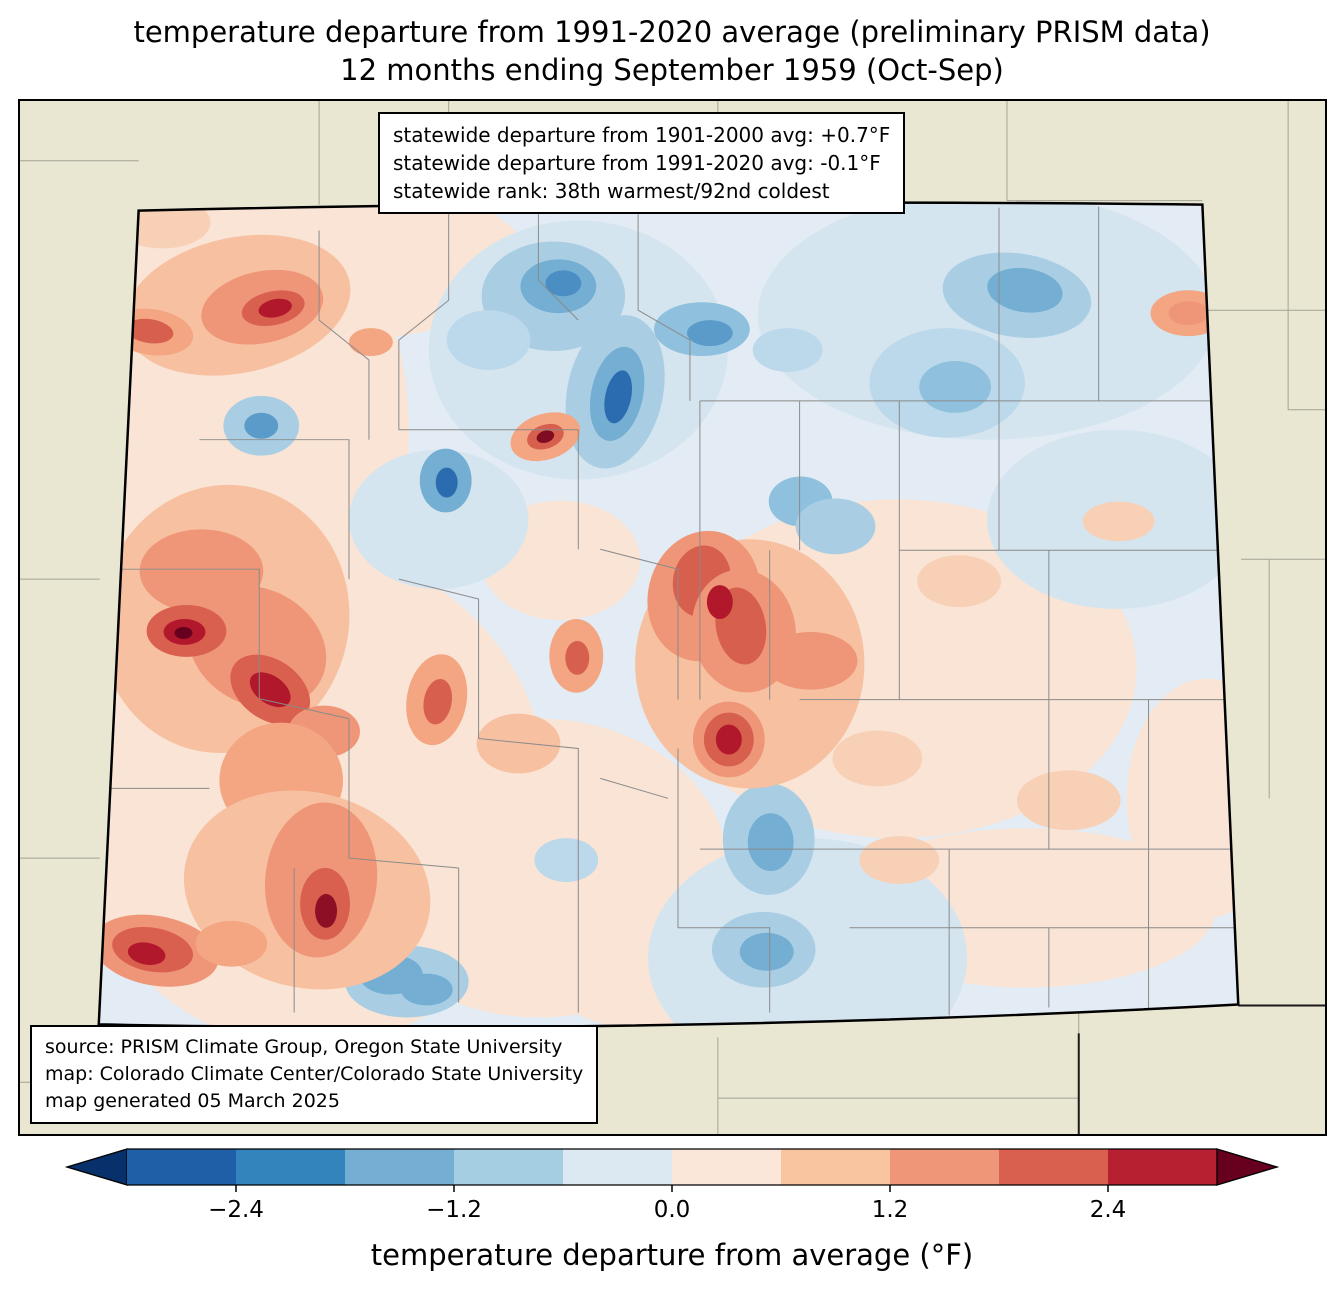  What do you see at coordinates (1201, 1069) in the screenshot?
I see `neighbor-state-borders` at bounding box center [1201, 1069].